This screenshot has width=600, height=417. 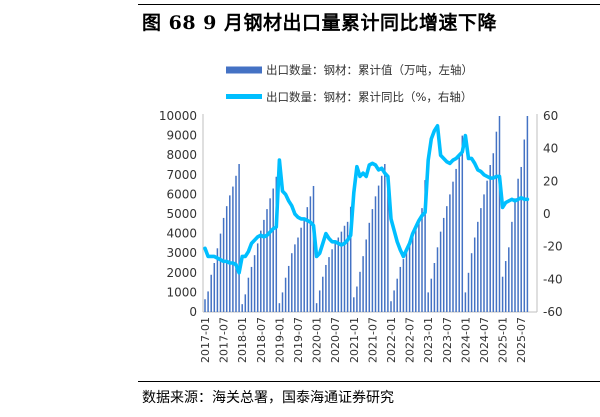 I want to click on left-axis-tick-label: 2000, so click(x=181, y=273).